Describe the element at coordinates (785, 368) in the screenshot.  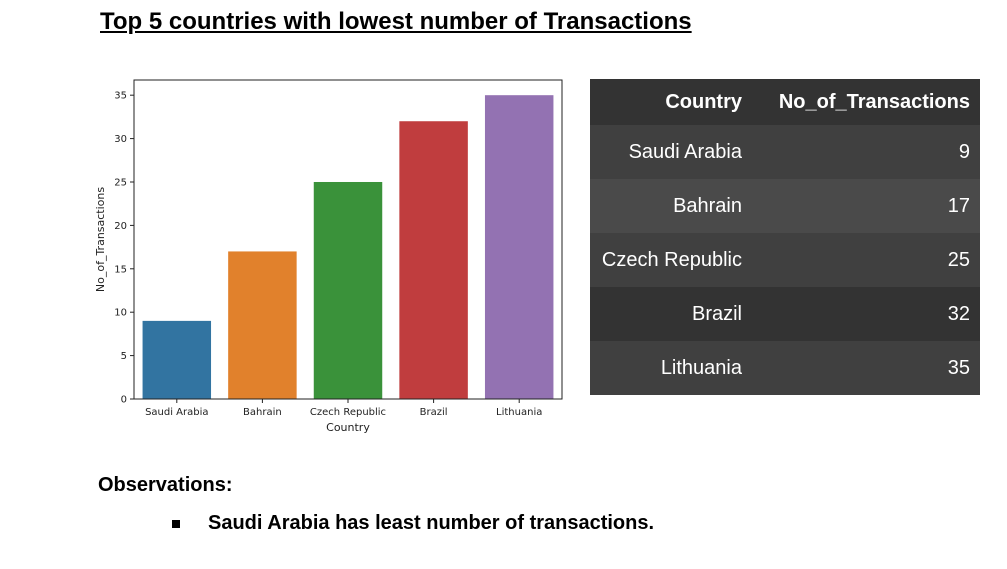
I see `table-row: Lithuania 35` at that location.